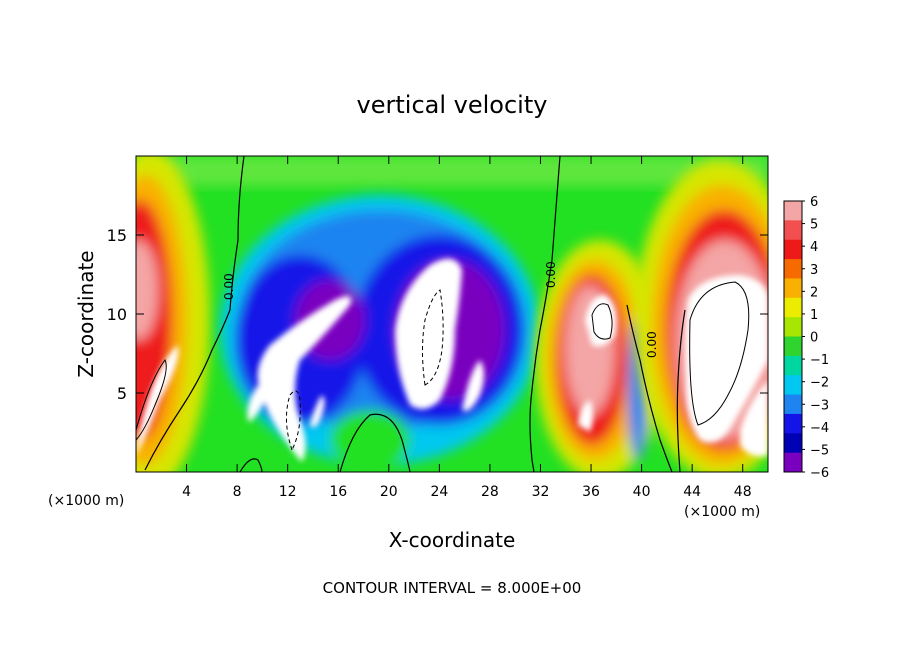  What do you see at coordinates (649, 388) in the screenshot?
I see `zero-contour-mid` at bounding box center [649, 388].